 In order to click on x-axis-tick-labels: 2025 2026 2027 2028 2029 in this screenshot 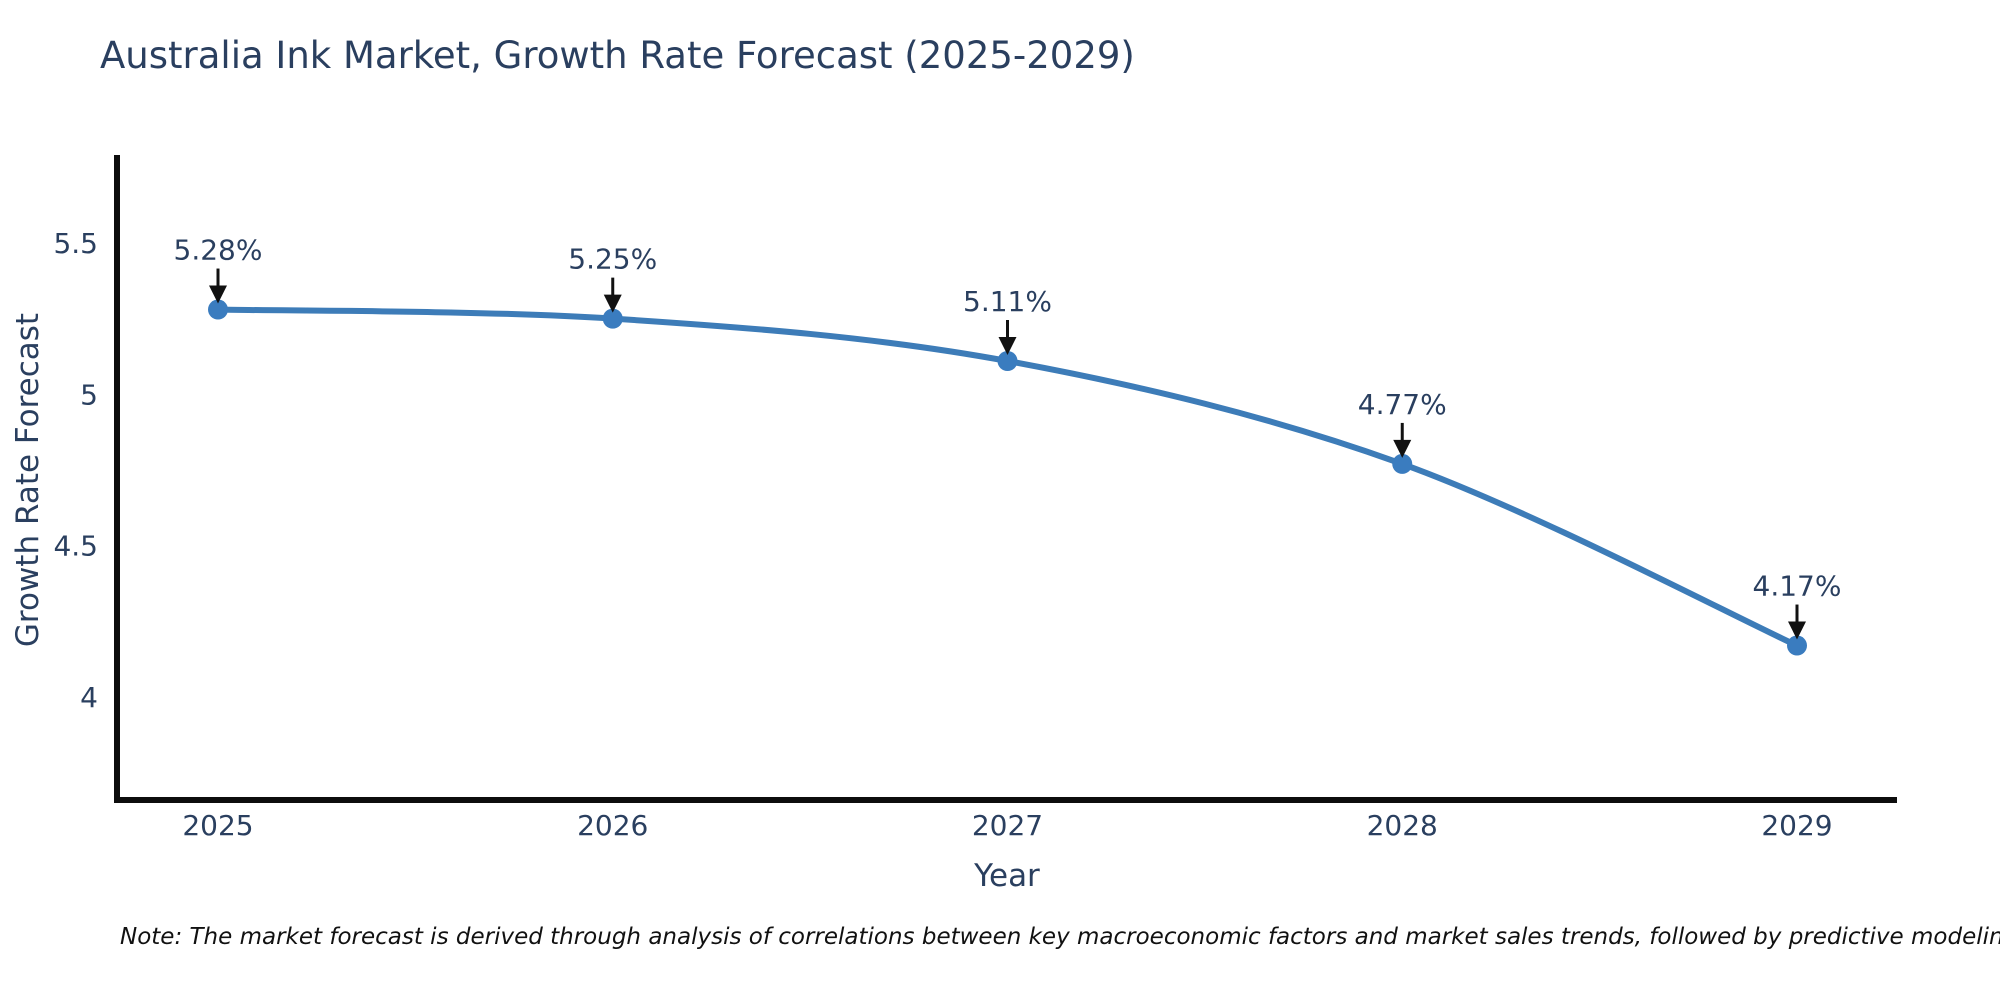, I will do `click(1007, 825)`.